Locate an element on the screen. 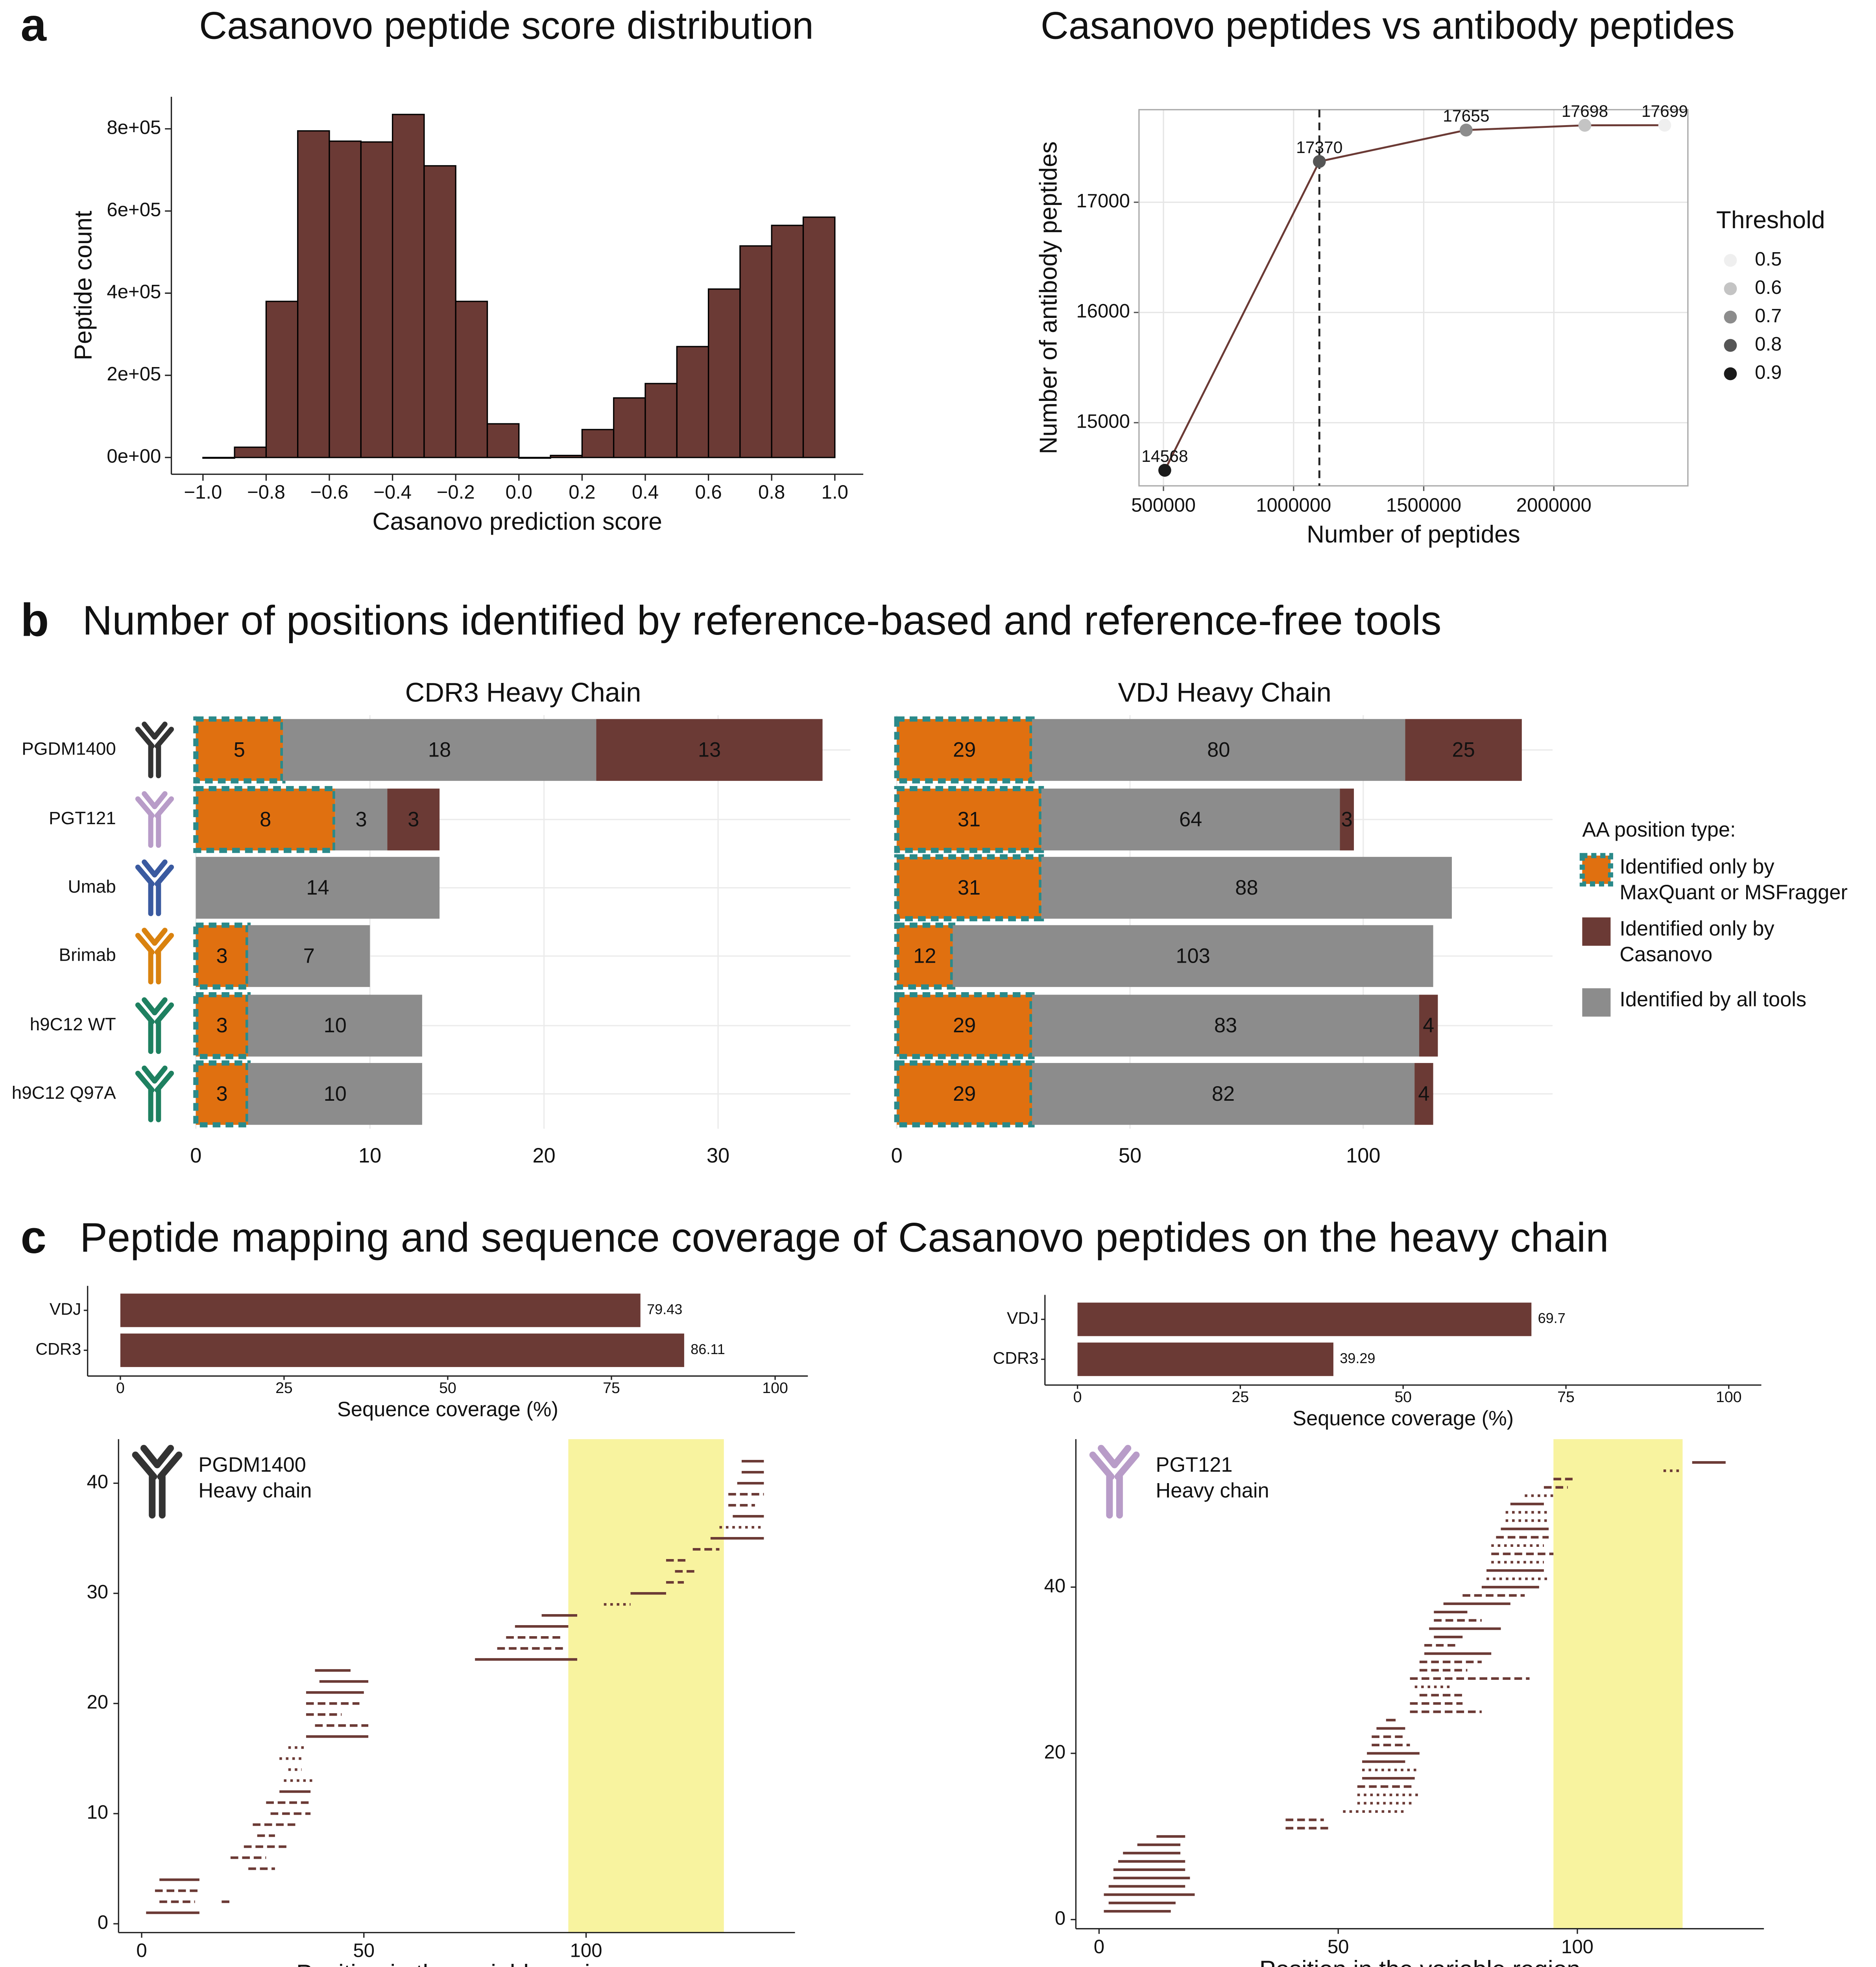 Image resolution: width=1876 pixels, height=1967 pixels. category-label: h9C12 Q97A is located at coordinates (64, 1093).